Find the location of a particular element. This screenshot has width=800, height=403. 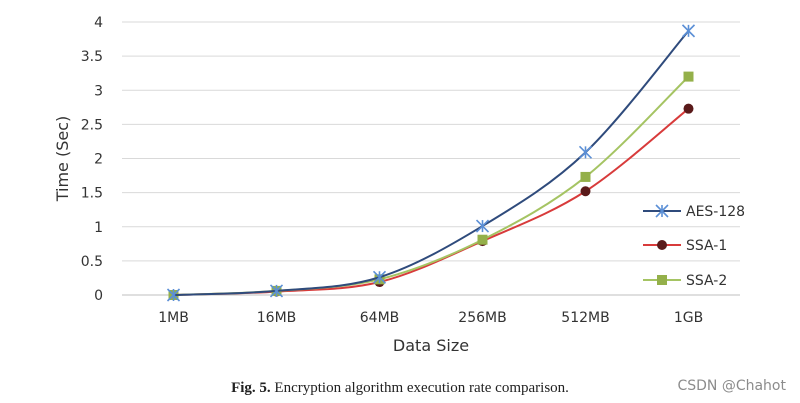

legend-label-ssa-1: SSA-1 is located at coordinates (706, 246).